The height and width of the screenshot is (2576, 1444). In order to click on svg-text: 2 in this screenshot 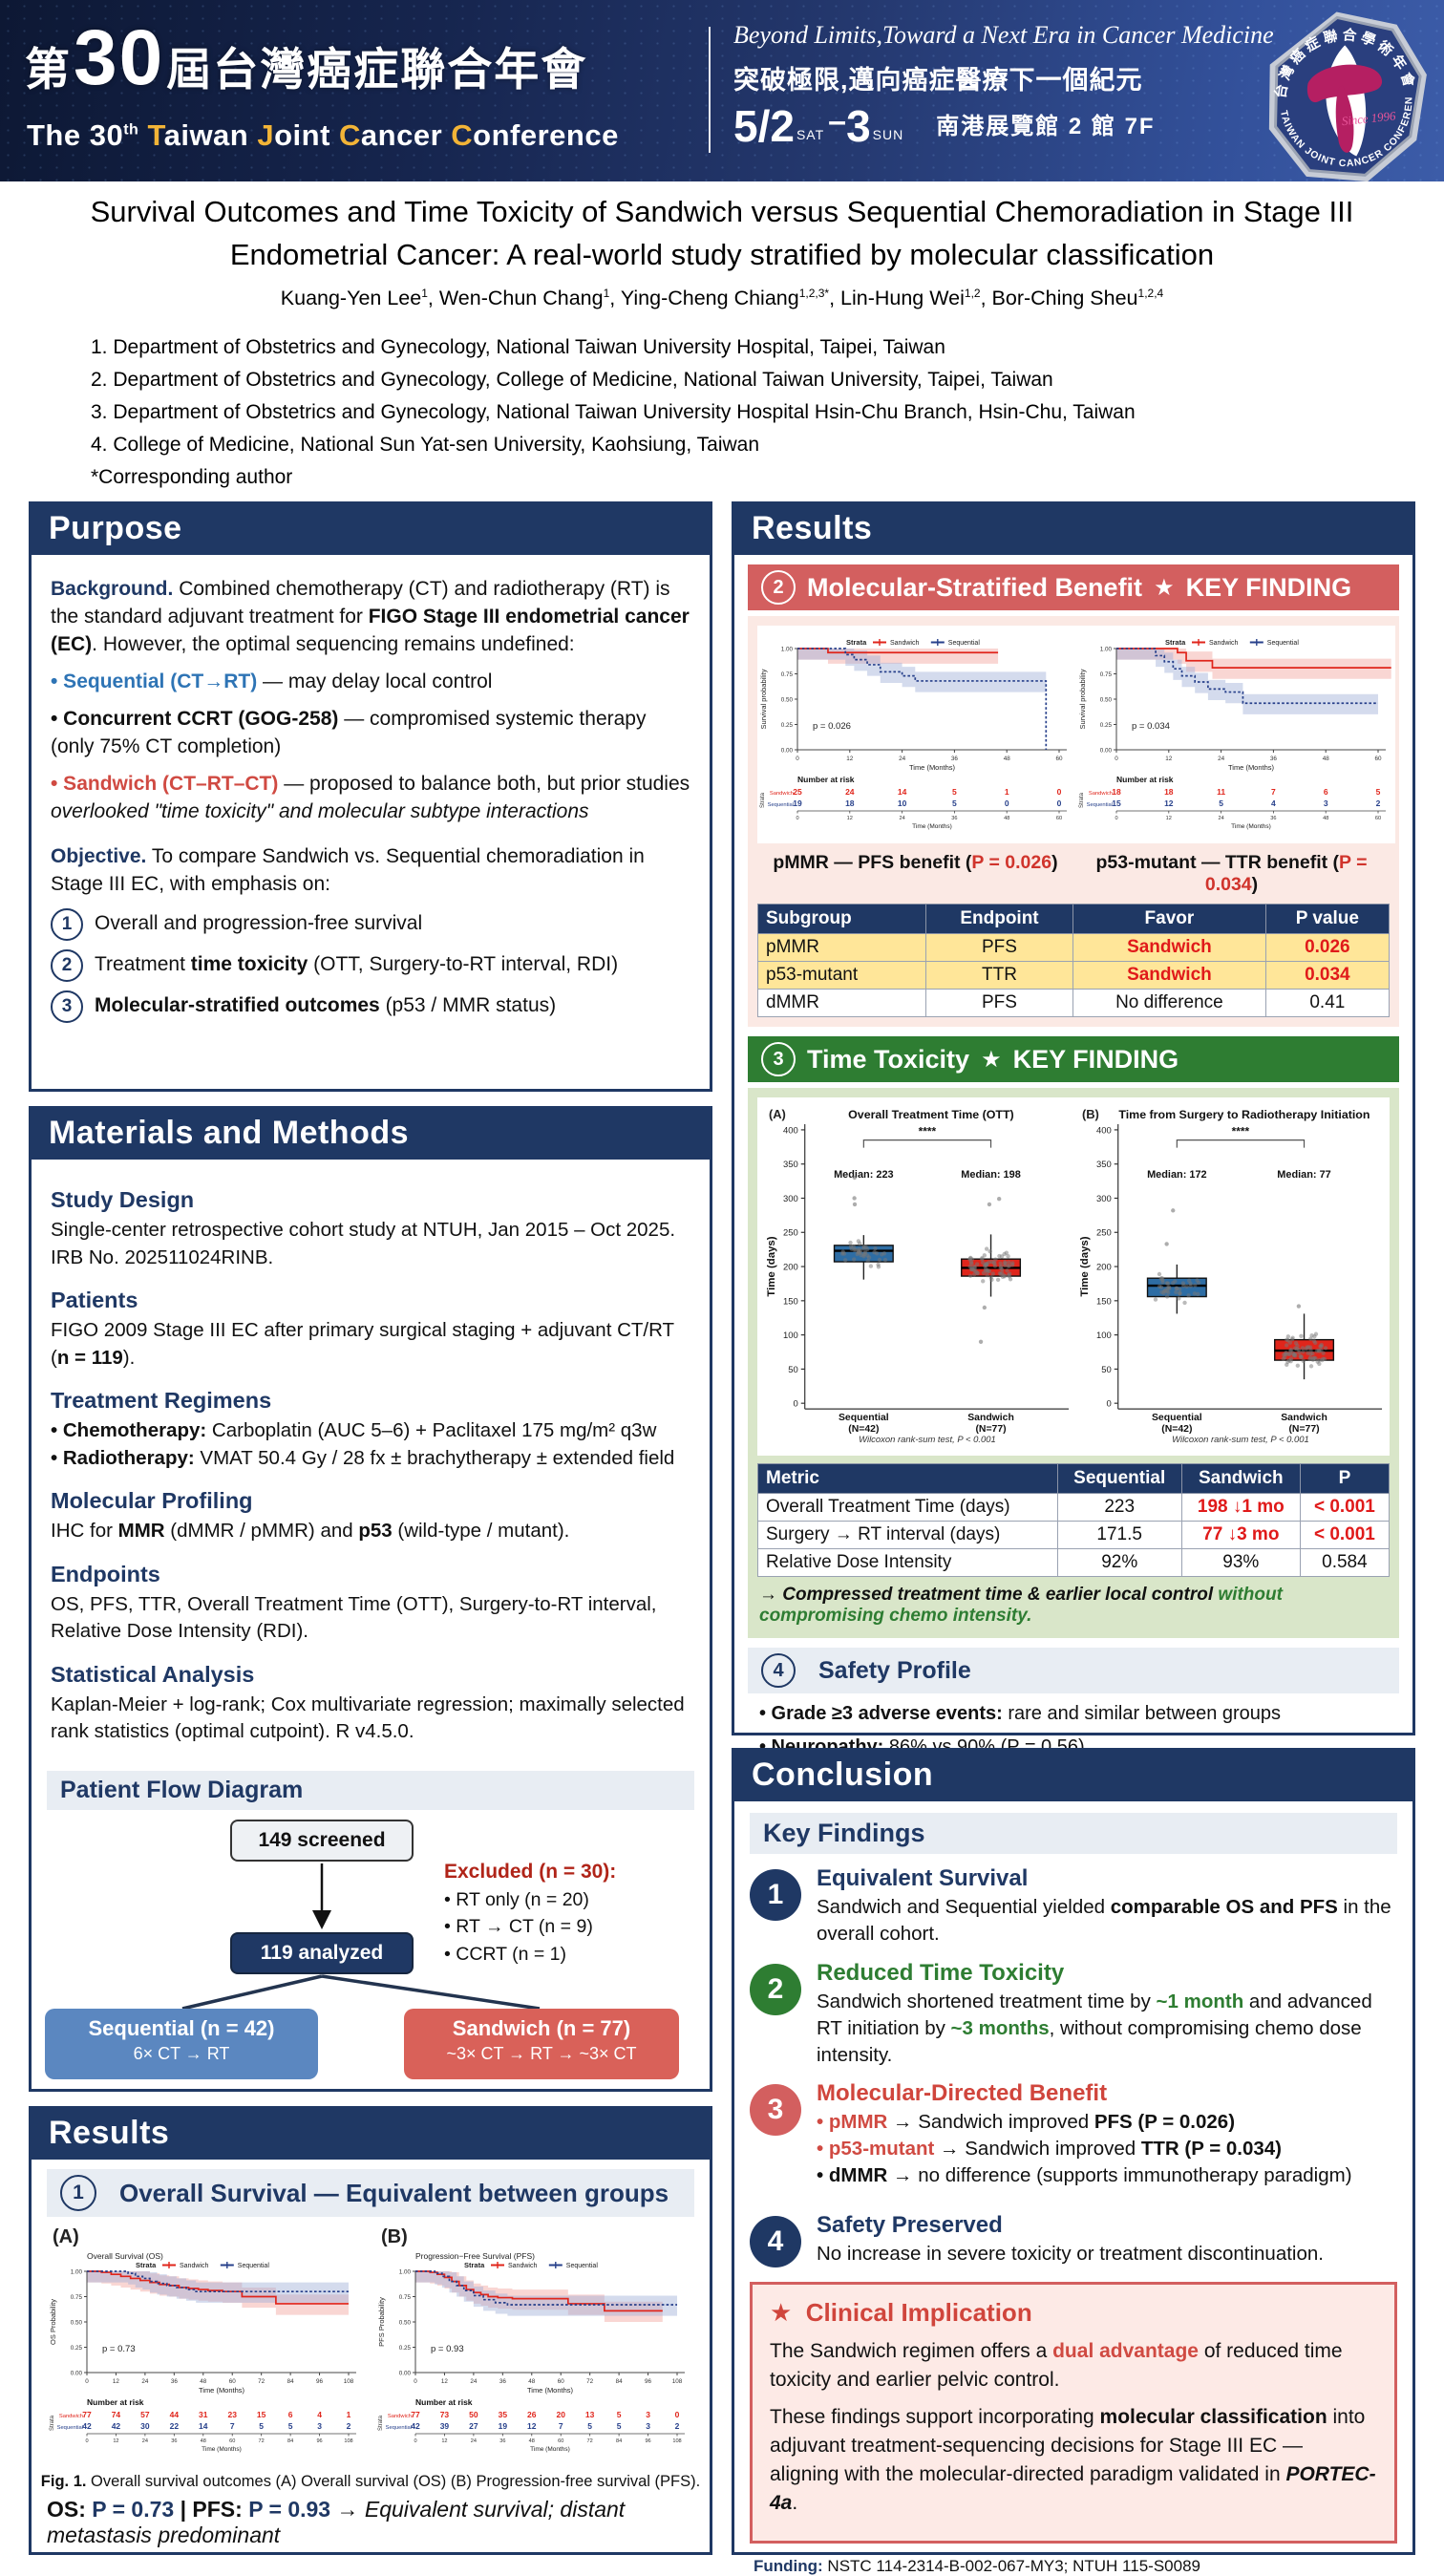, I will do `click(349, 2426)`.